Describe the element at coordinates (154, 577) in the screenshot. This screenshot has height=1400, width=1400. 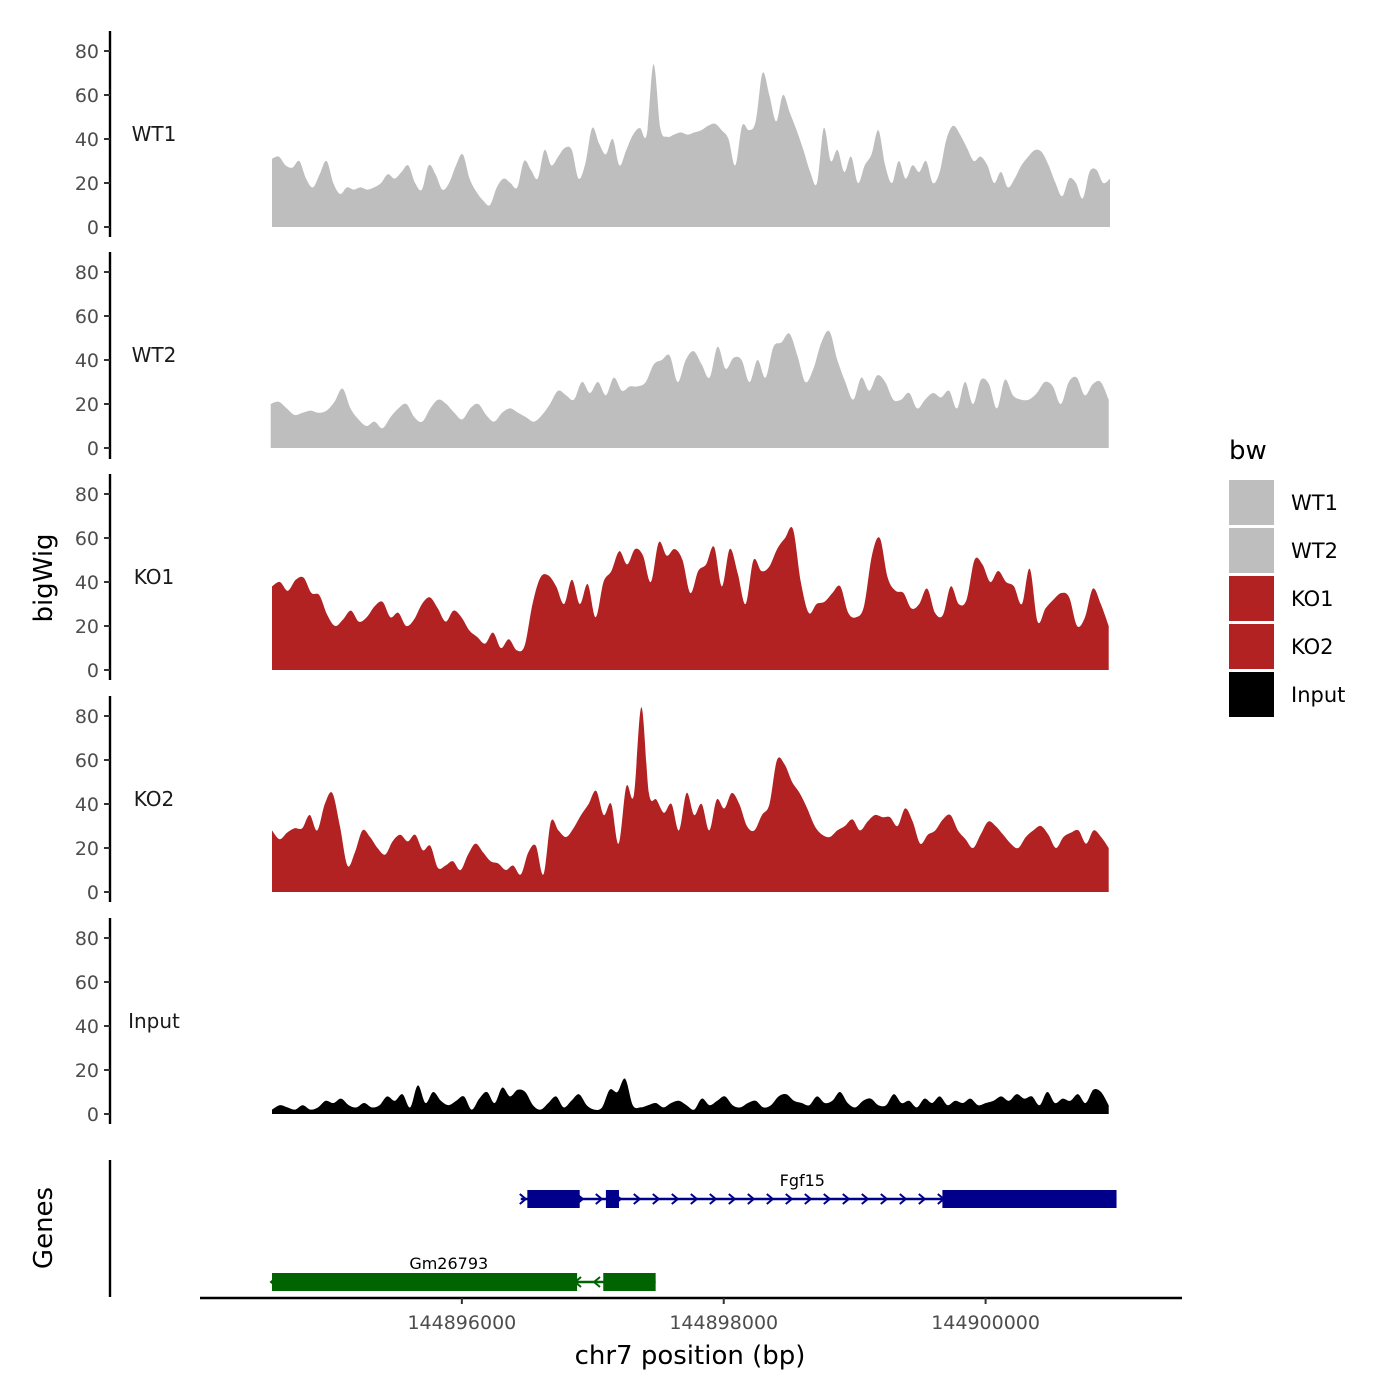
I see `track-label: KO1` at that location.